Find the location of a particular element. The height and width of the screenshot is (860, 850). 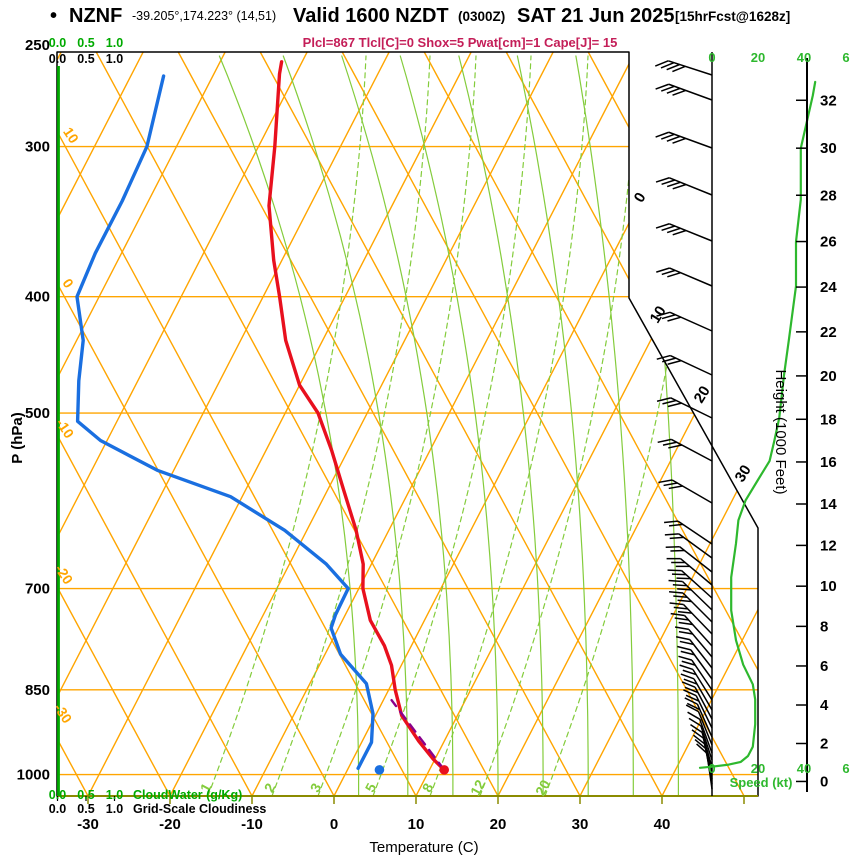

dry-adiabat-edge-label: -20 is located at coordinates (64, 574).